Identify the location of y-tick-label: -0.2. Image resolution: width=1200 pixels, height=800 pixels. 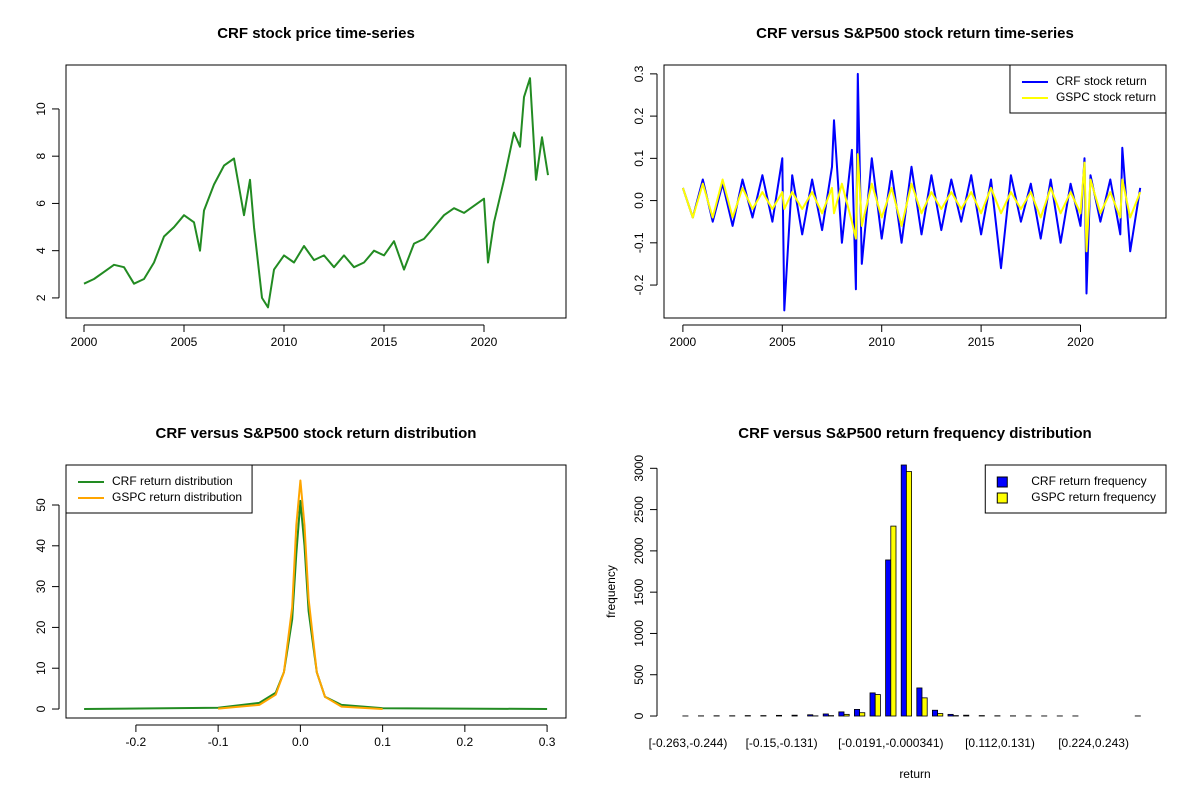
(639, 284).